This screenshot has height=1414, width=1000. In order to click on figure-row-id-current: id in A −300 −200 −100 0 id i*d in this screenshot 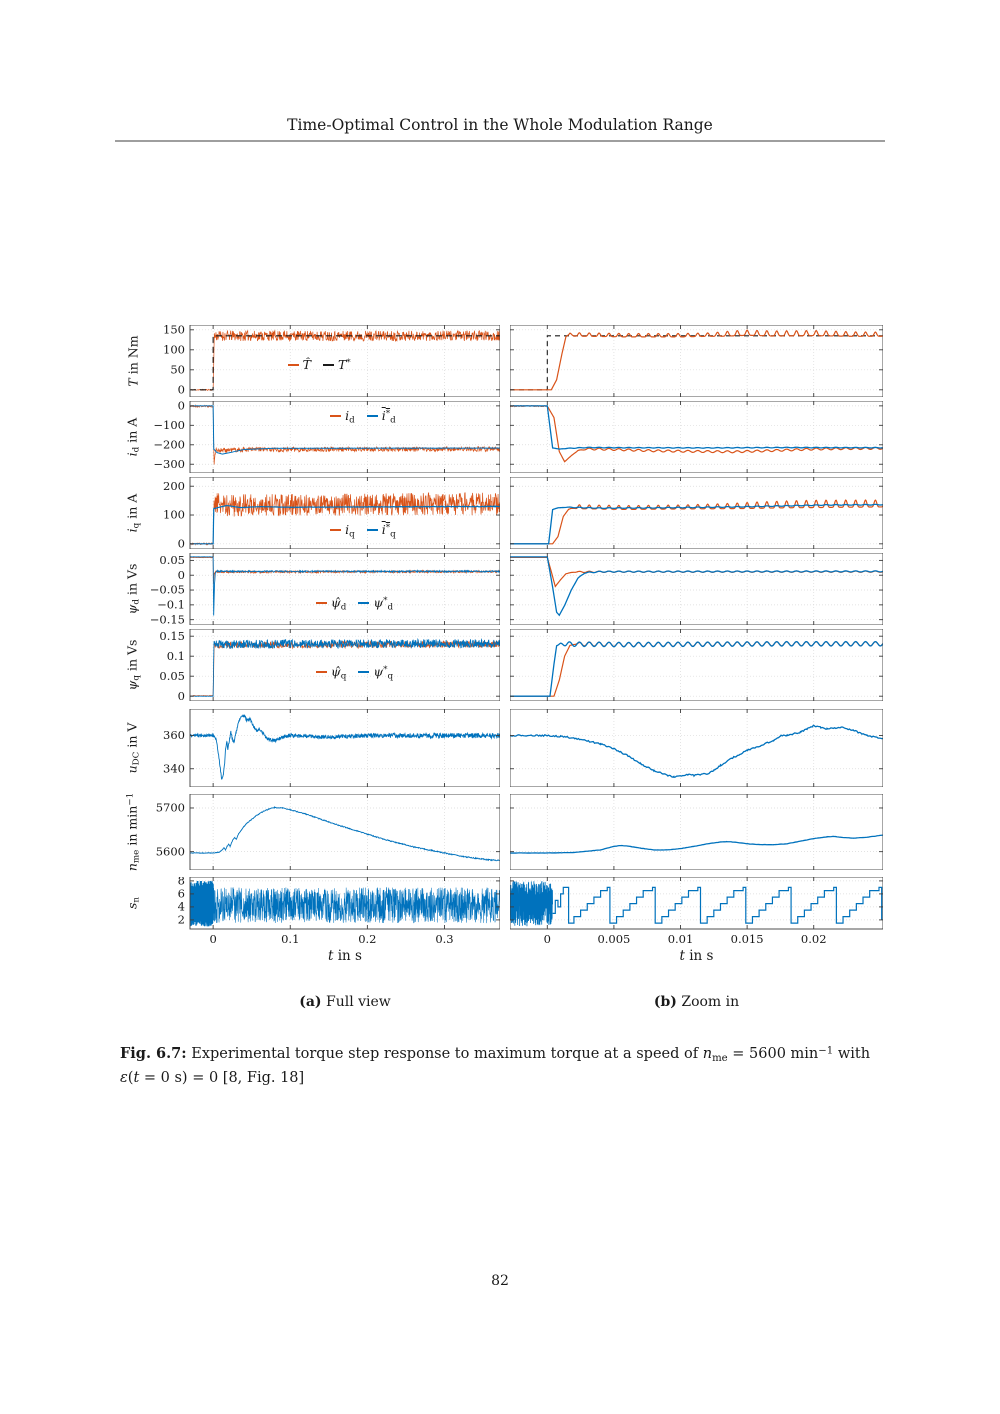, I will do `click(505, 437)`.